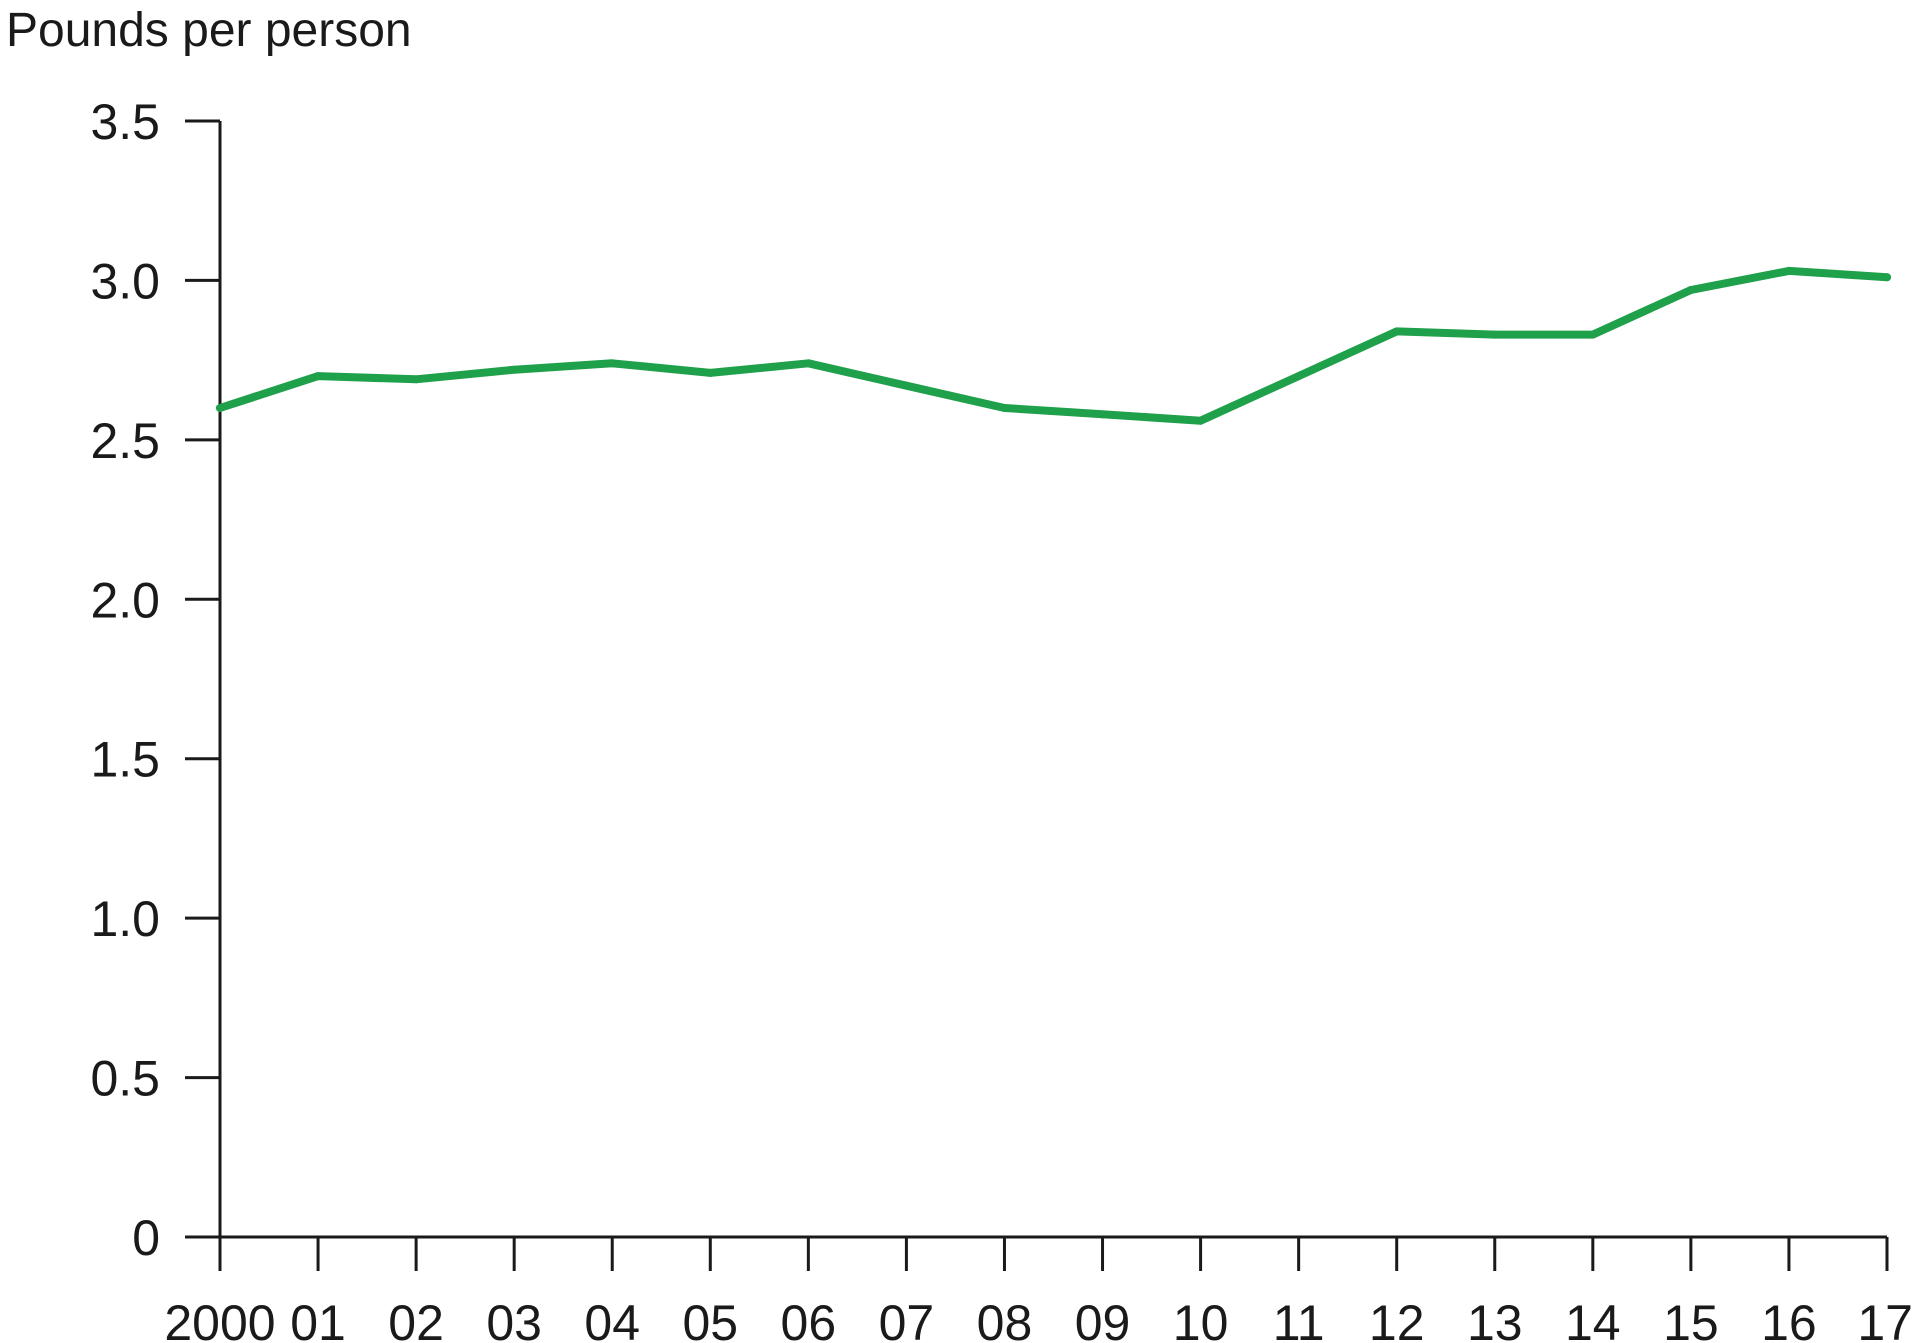 Image resolution: width=1920 pixels, height=1343 pixels. What do you see at coordinates (416, 1319) in the screenshot?
I see `x-tick-label: 02` at bounding box center [416, 1319].